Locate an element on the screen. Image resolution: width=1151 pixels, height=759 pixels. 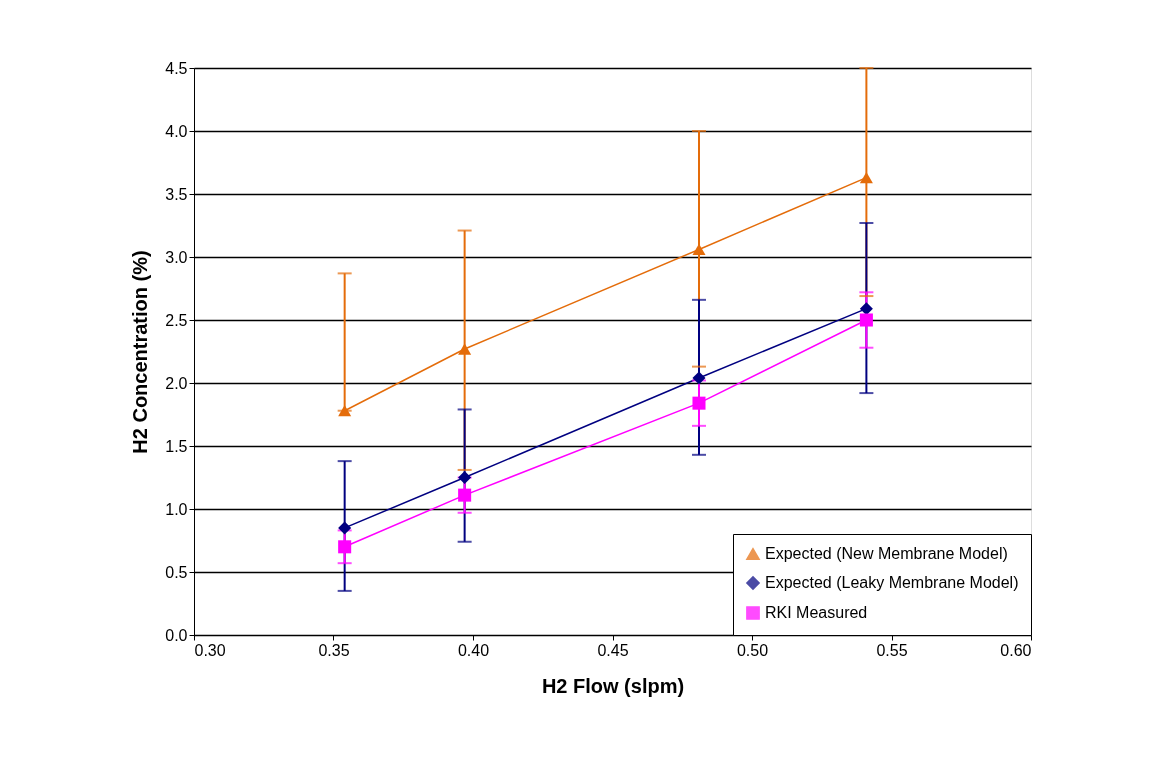
x-tick-label: 0.50 is located at coordinates (752, 650).